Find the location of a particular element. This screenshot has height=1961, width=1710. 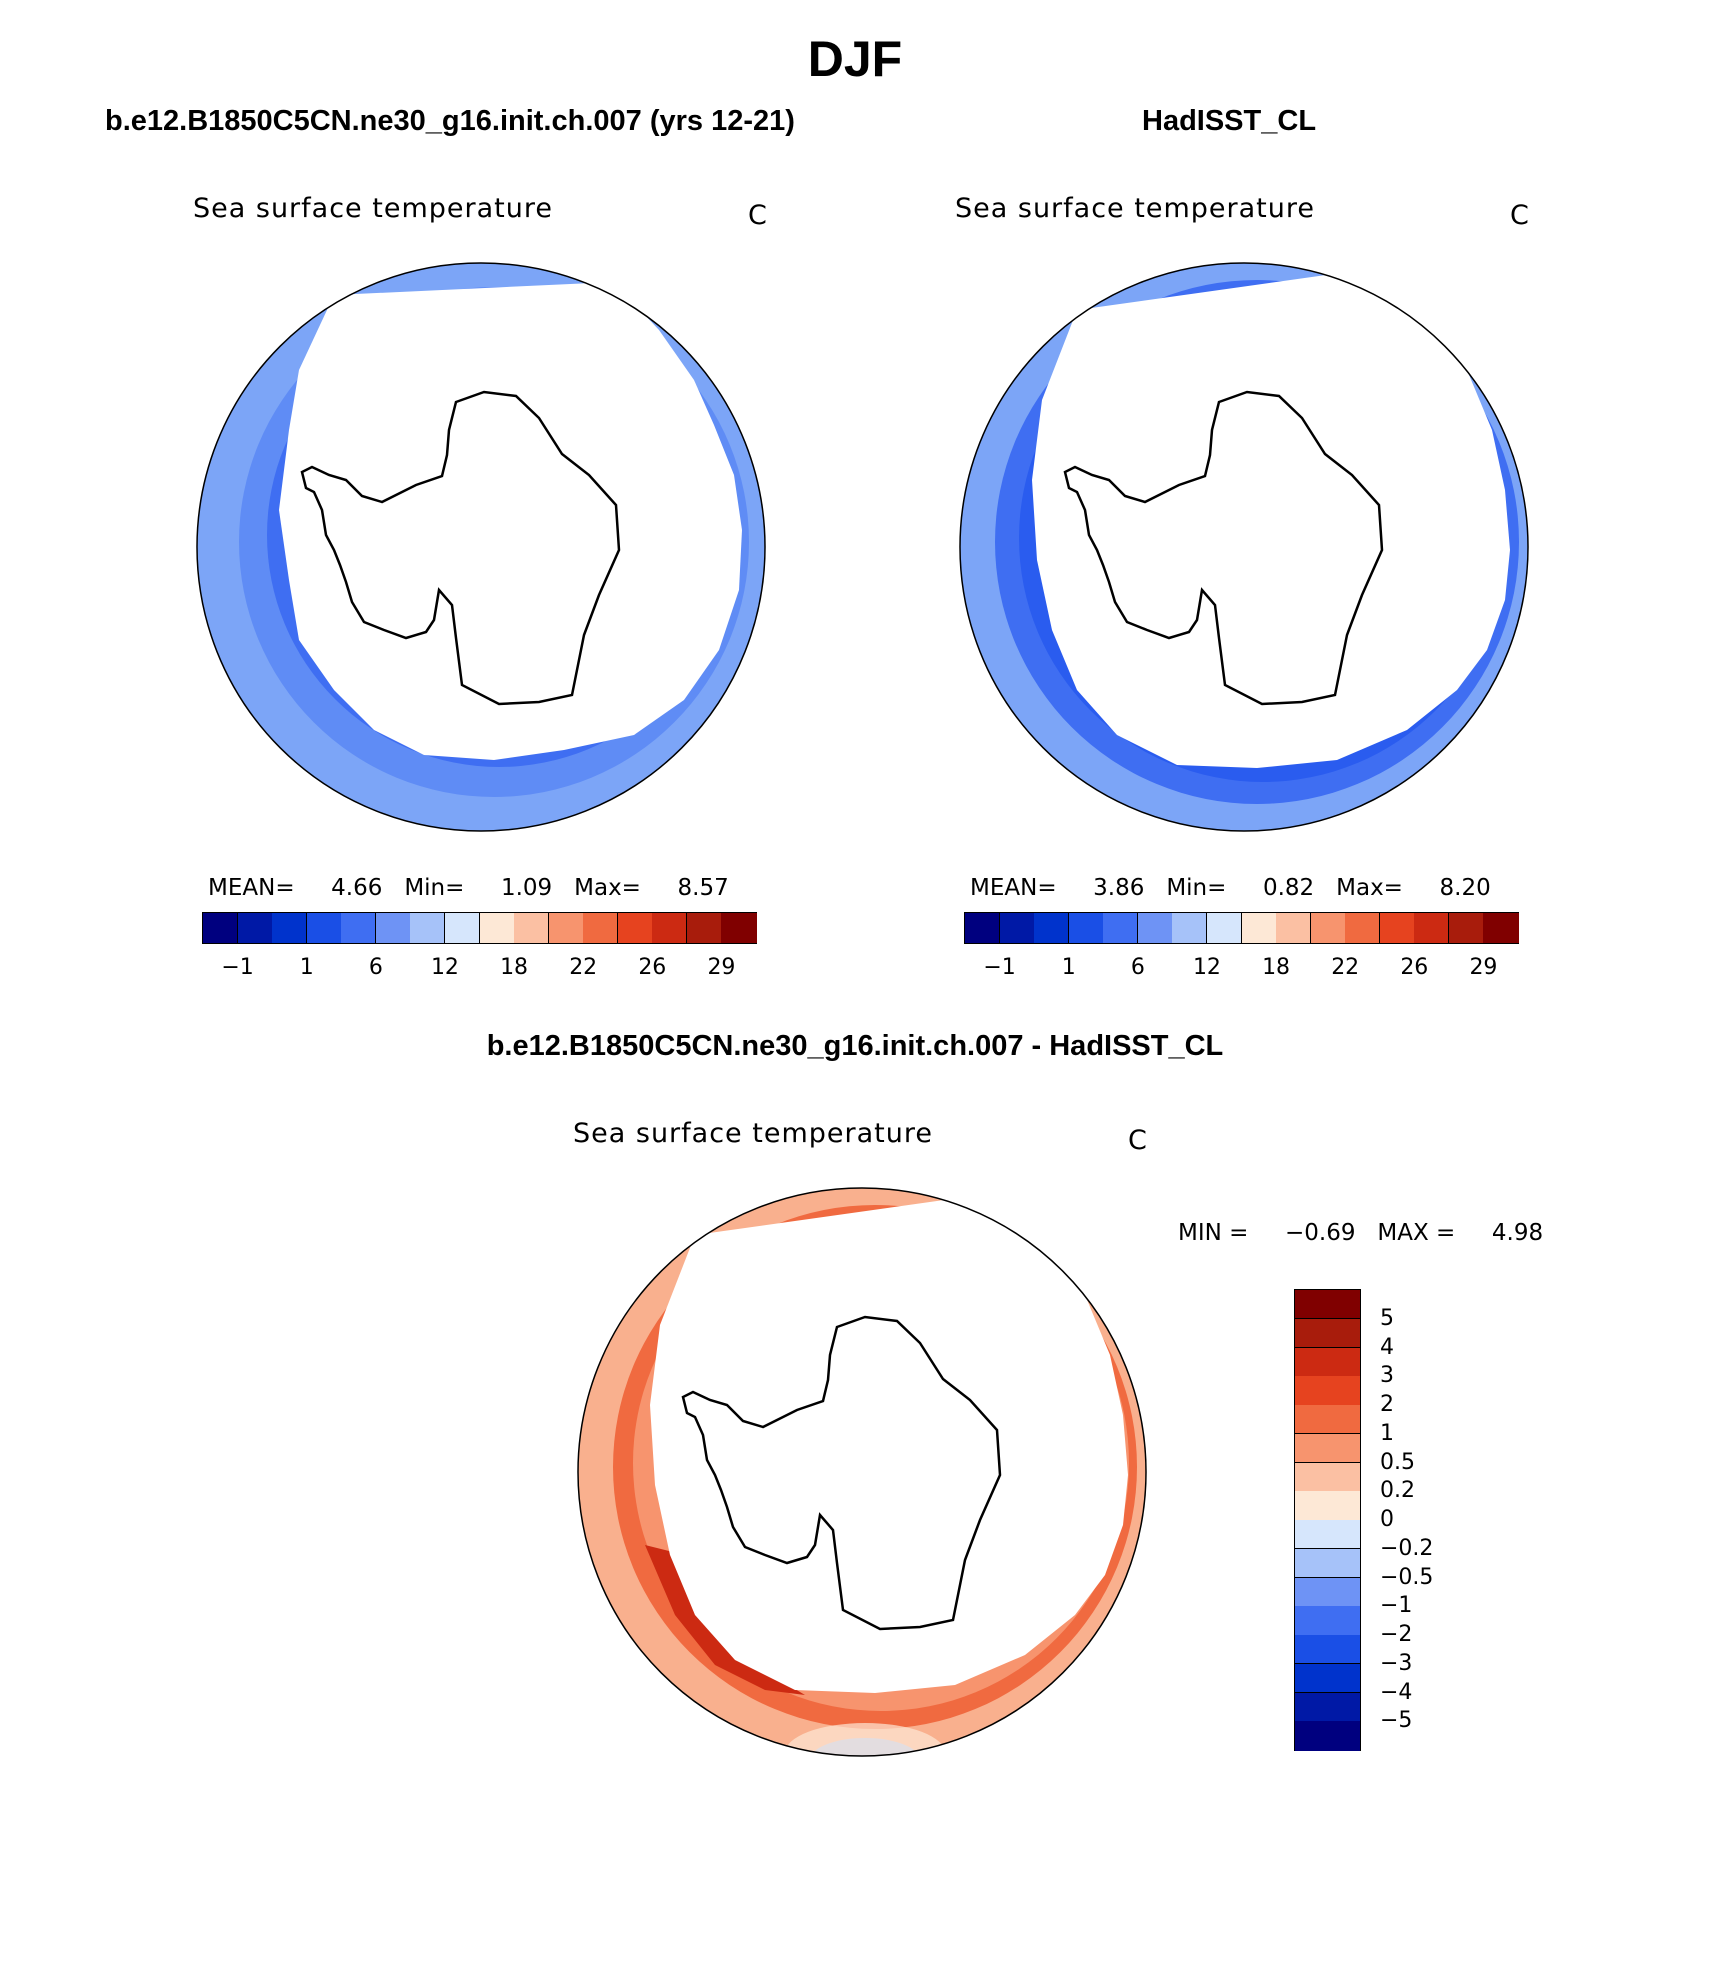

max-value: 8.57 is located at coordinates (703, 888).